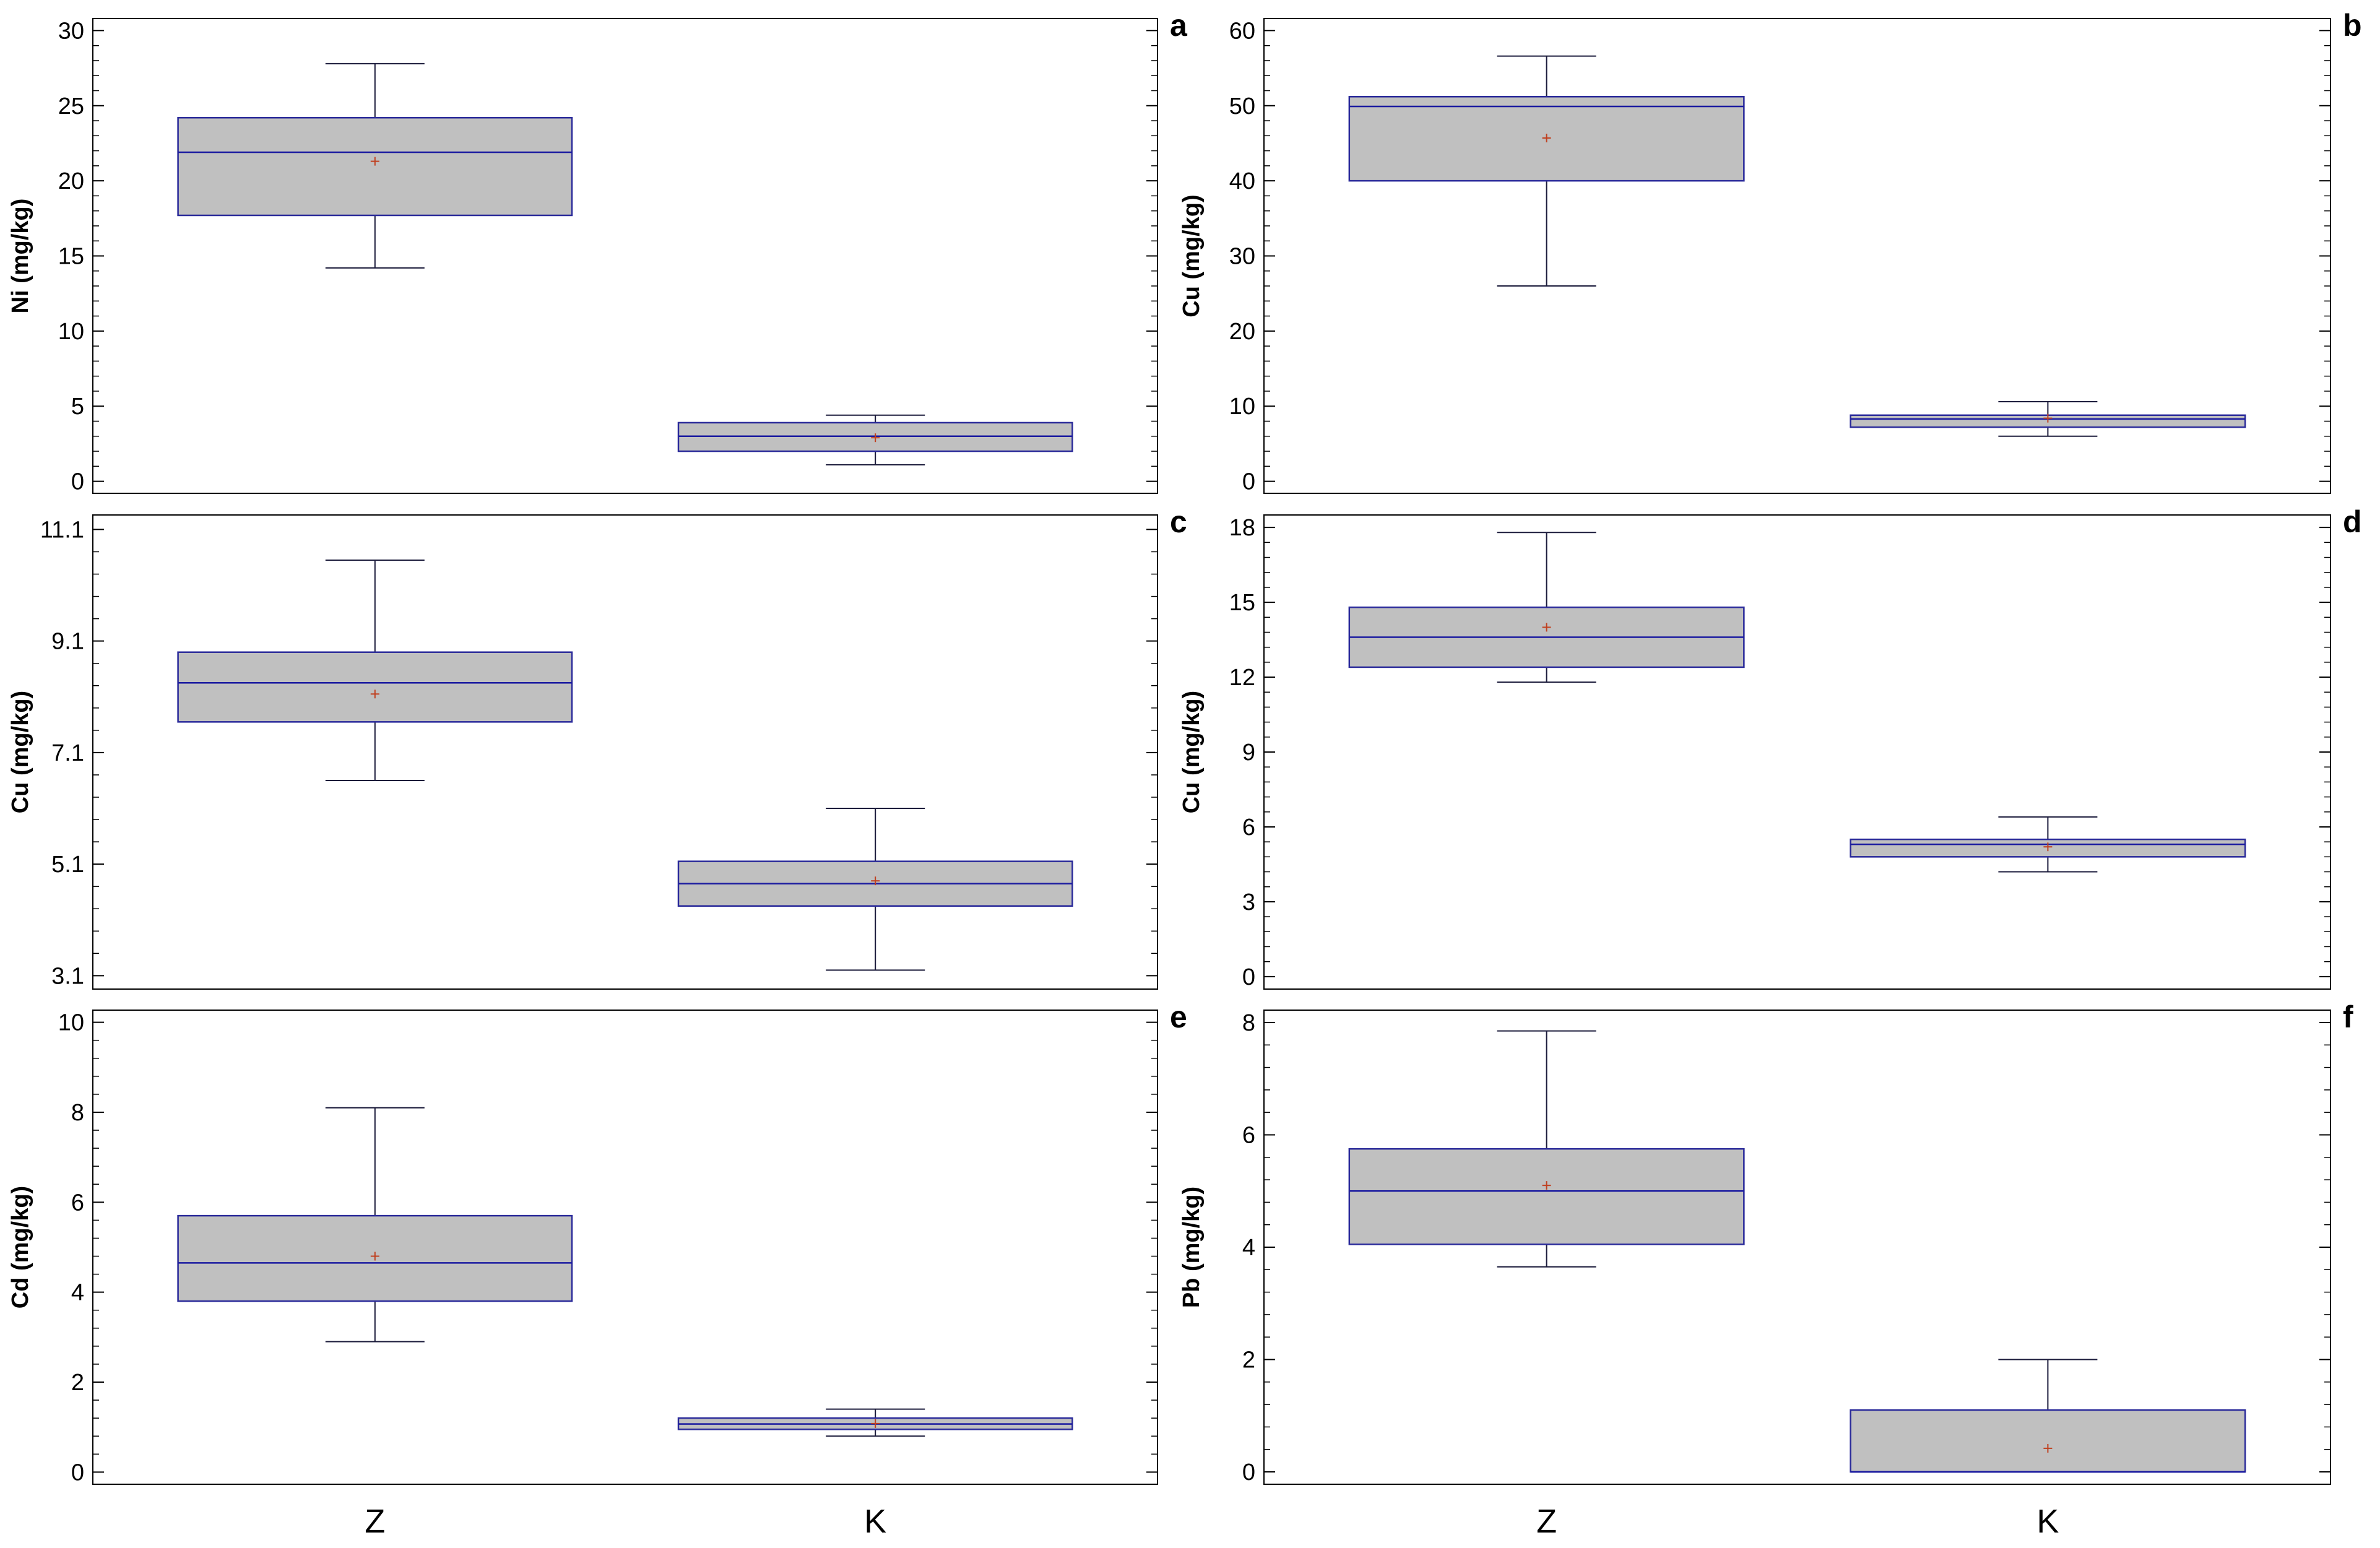 Image resolution: width=2380 pixels, height=1548 pixels. Describe the element at coordinates (1242, 31) in the screenshot. I see `y-tick-label: 60` at that location.